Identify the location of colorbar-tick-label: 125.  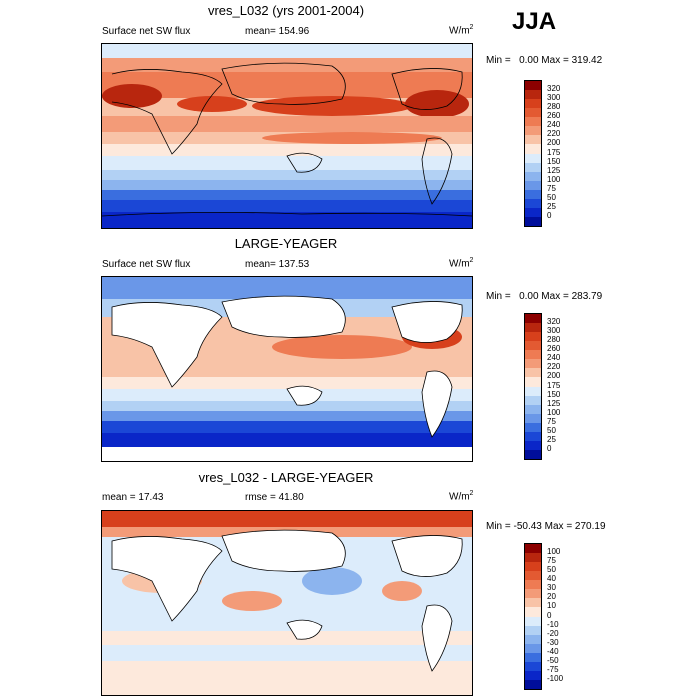
(554, 170).